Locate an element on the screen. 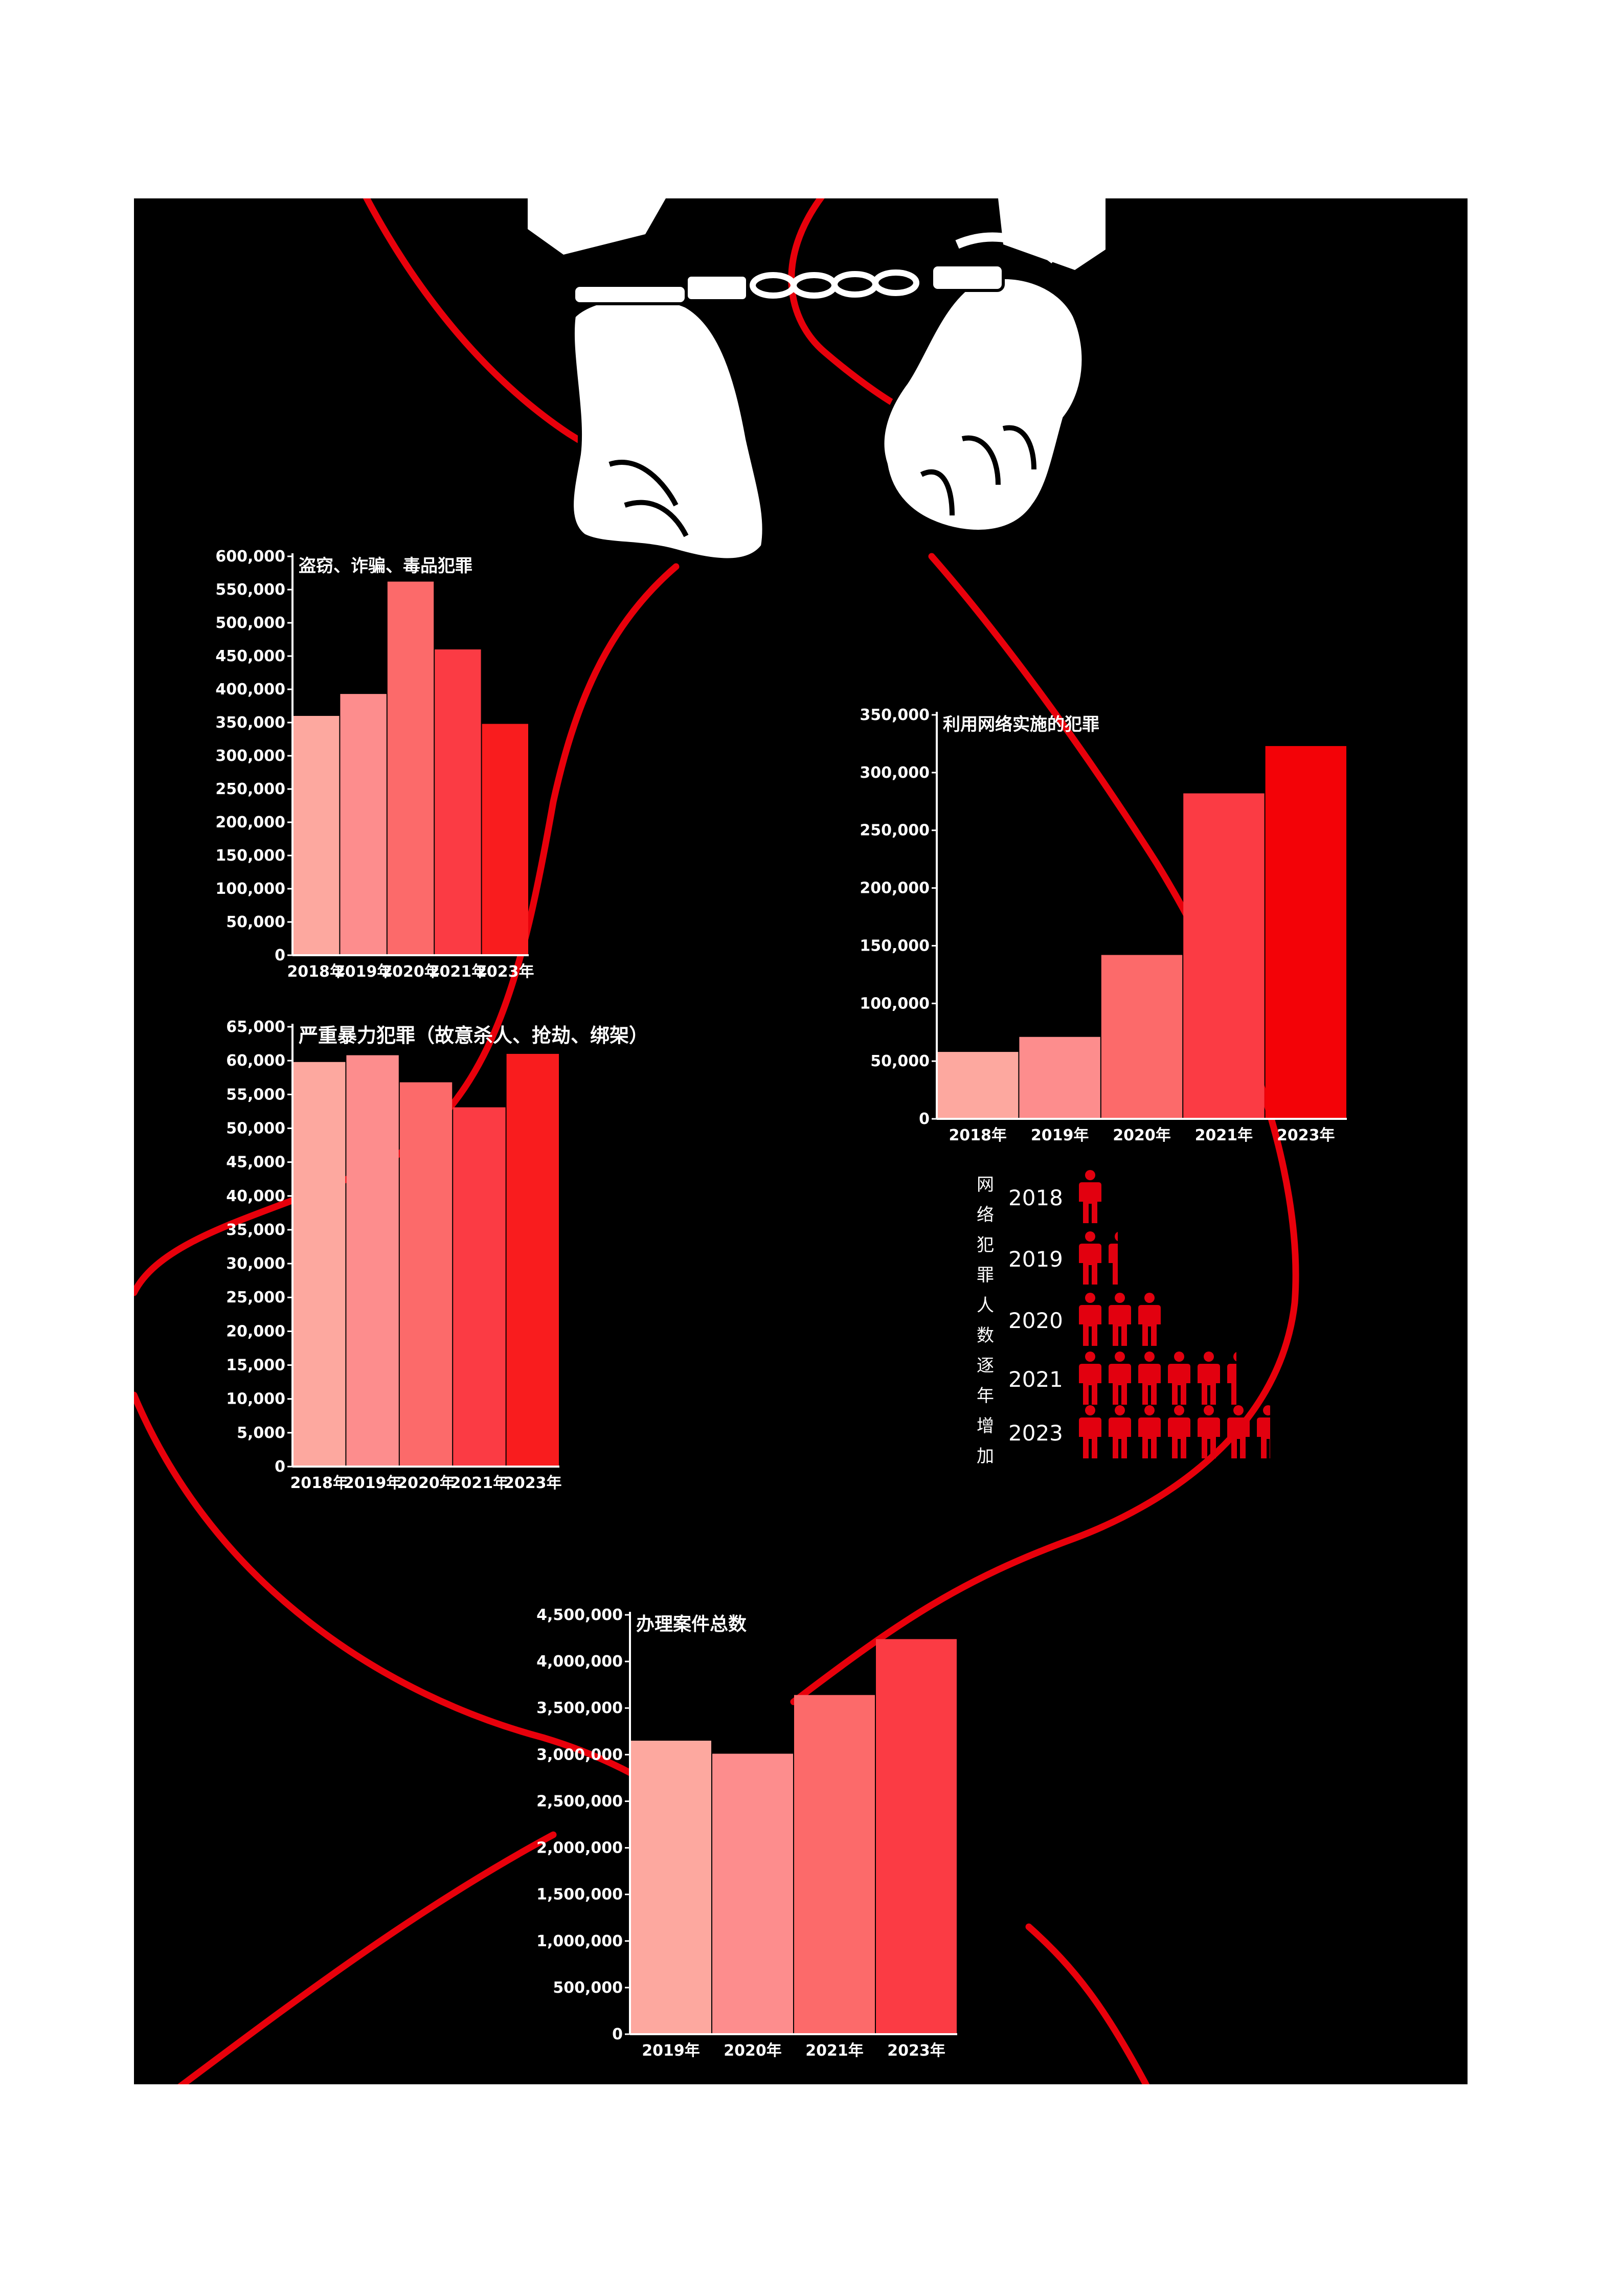 This screenshot has height=2296, width=1624. y-tick-label: 400,000 is located at coordinates (250, 690).